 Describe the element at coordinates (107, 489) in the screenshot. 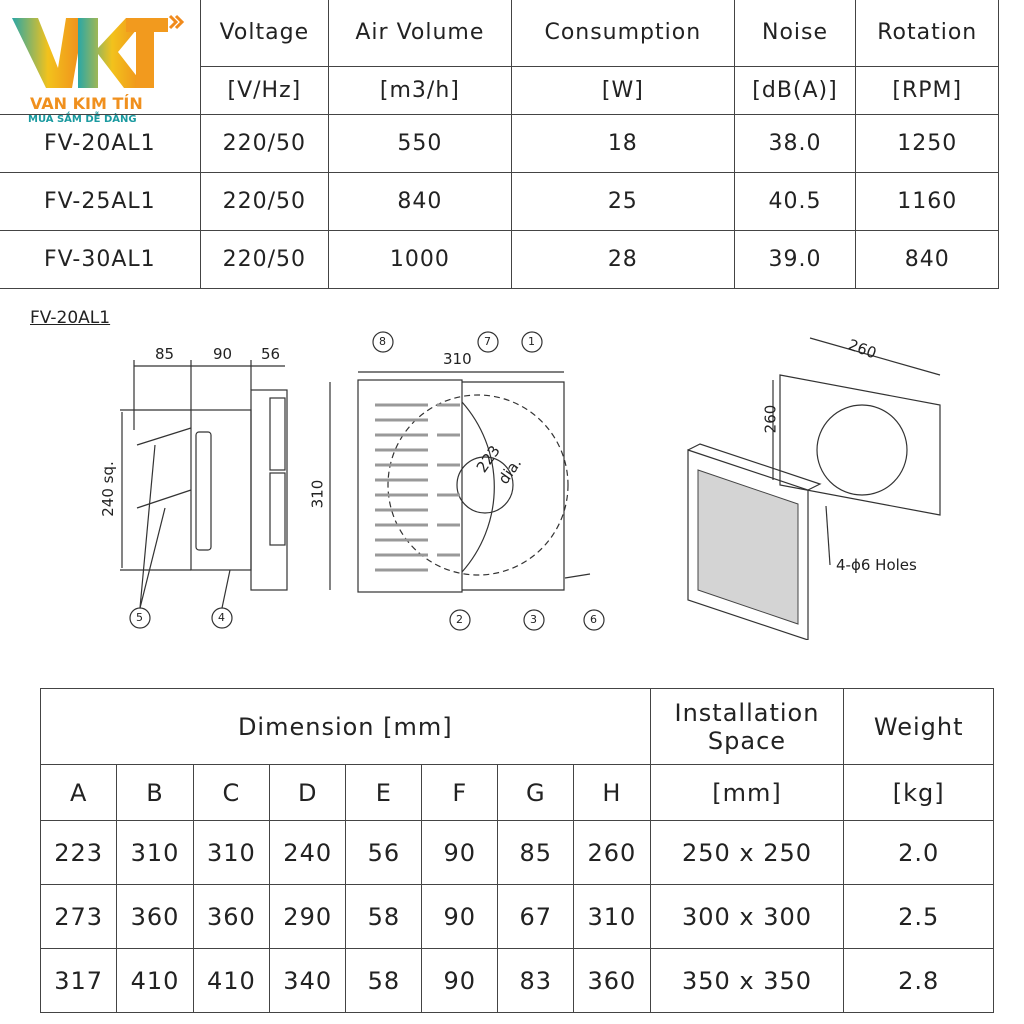

I see `dim-label: 240 sq.` at that location.